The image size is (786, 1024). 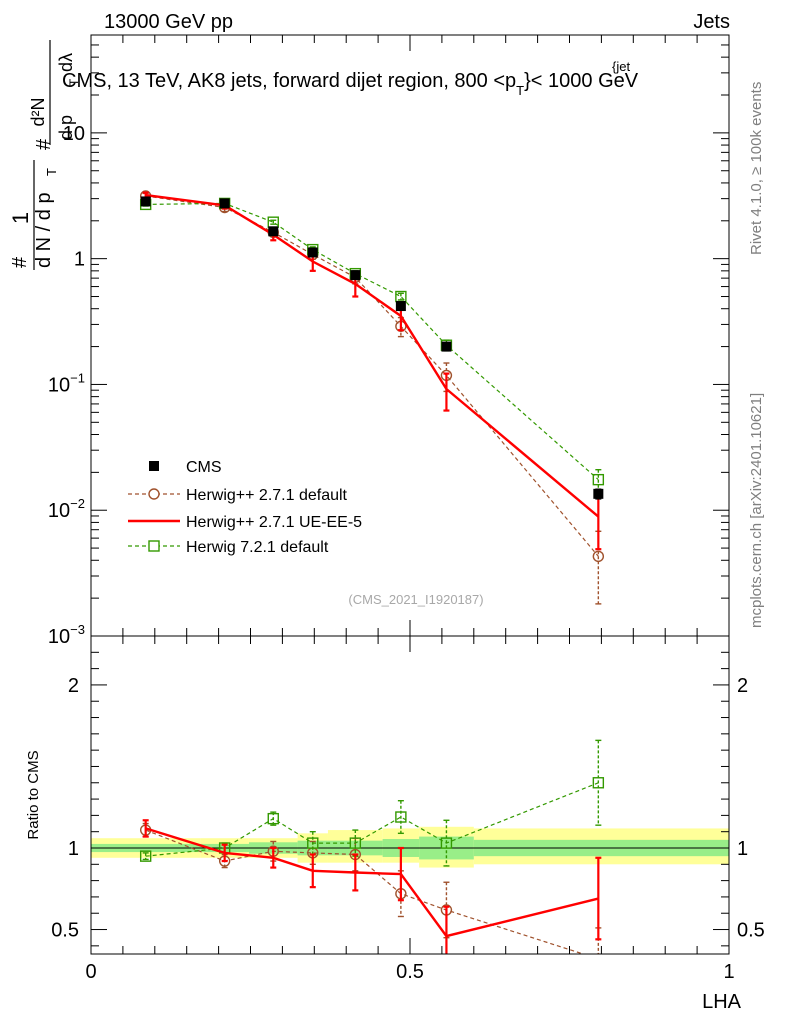 I want to click on main-ytick-label: 10, so click(x=74, y=134).